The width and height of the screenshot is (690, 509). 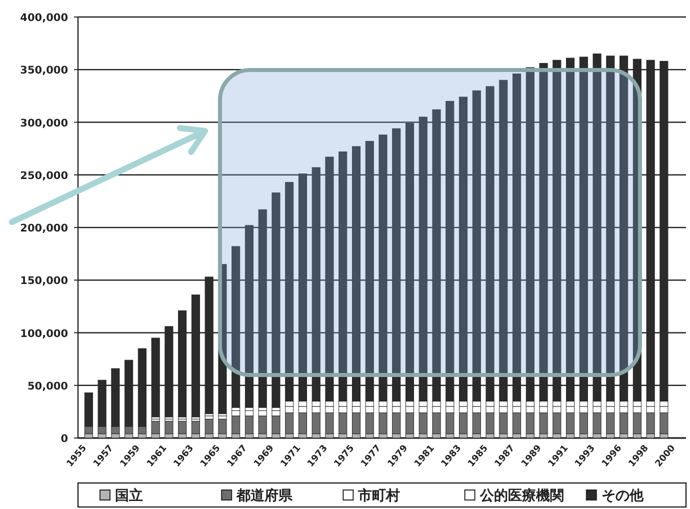 What do you see at coordinates (622, 496) in the screenshot?
I see `legend-label: その他` at bounding box center [622, 496].